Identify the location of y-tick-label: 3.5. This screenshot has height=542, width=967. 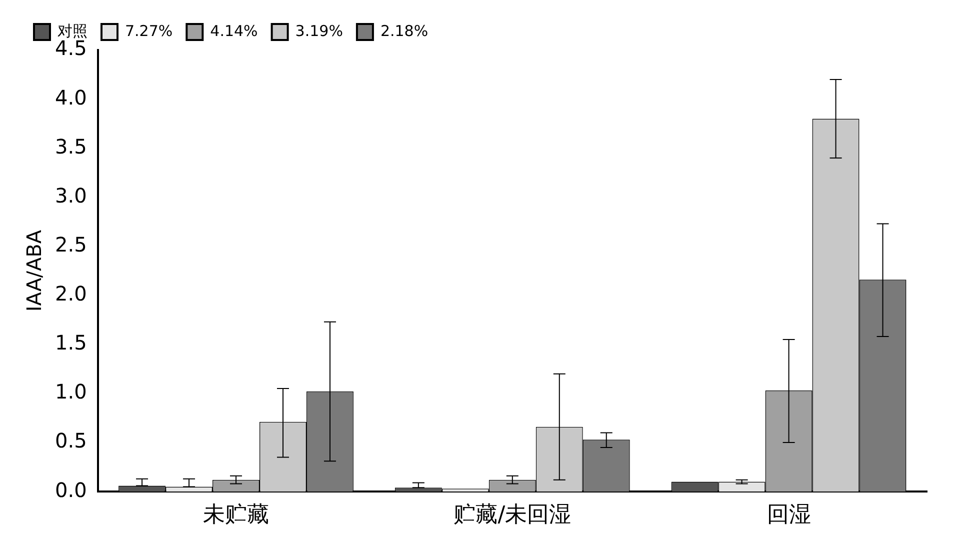
(70, 146).